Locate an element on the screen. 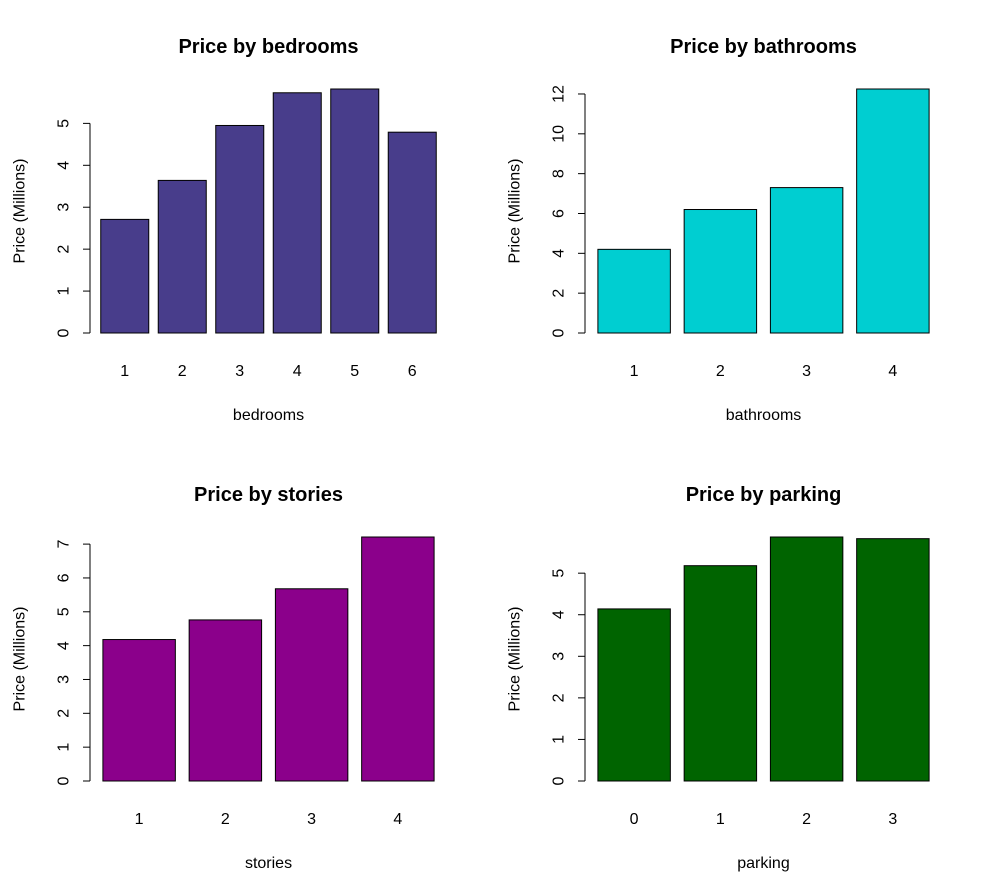 The width and height of the screenshot is (990, 896). x-axis-title: bathrooms is located at coordinates (764, 415).